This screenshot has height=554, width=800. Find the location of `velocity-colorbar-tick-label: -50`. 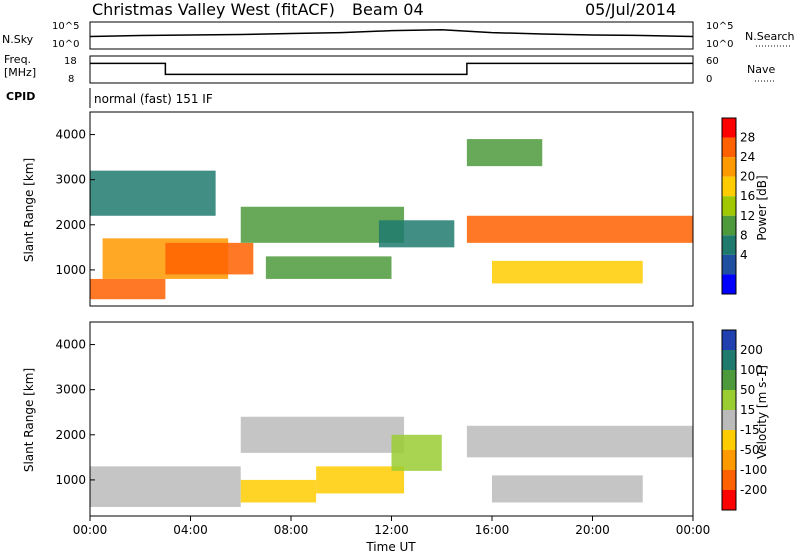

velocity-colorbar-tick-label: -50 is located at coordinates (750, 450).